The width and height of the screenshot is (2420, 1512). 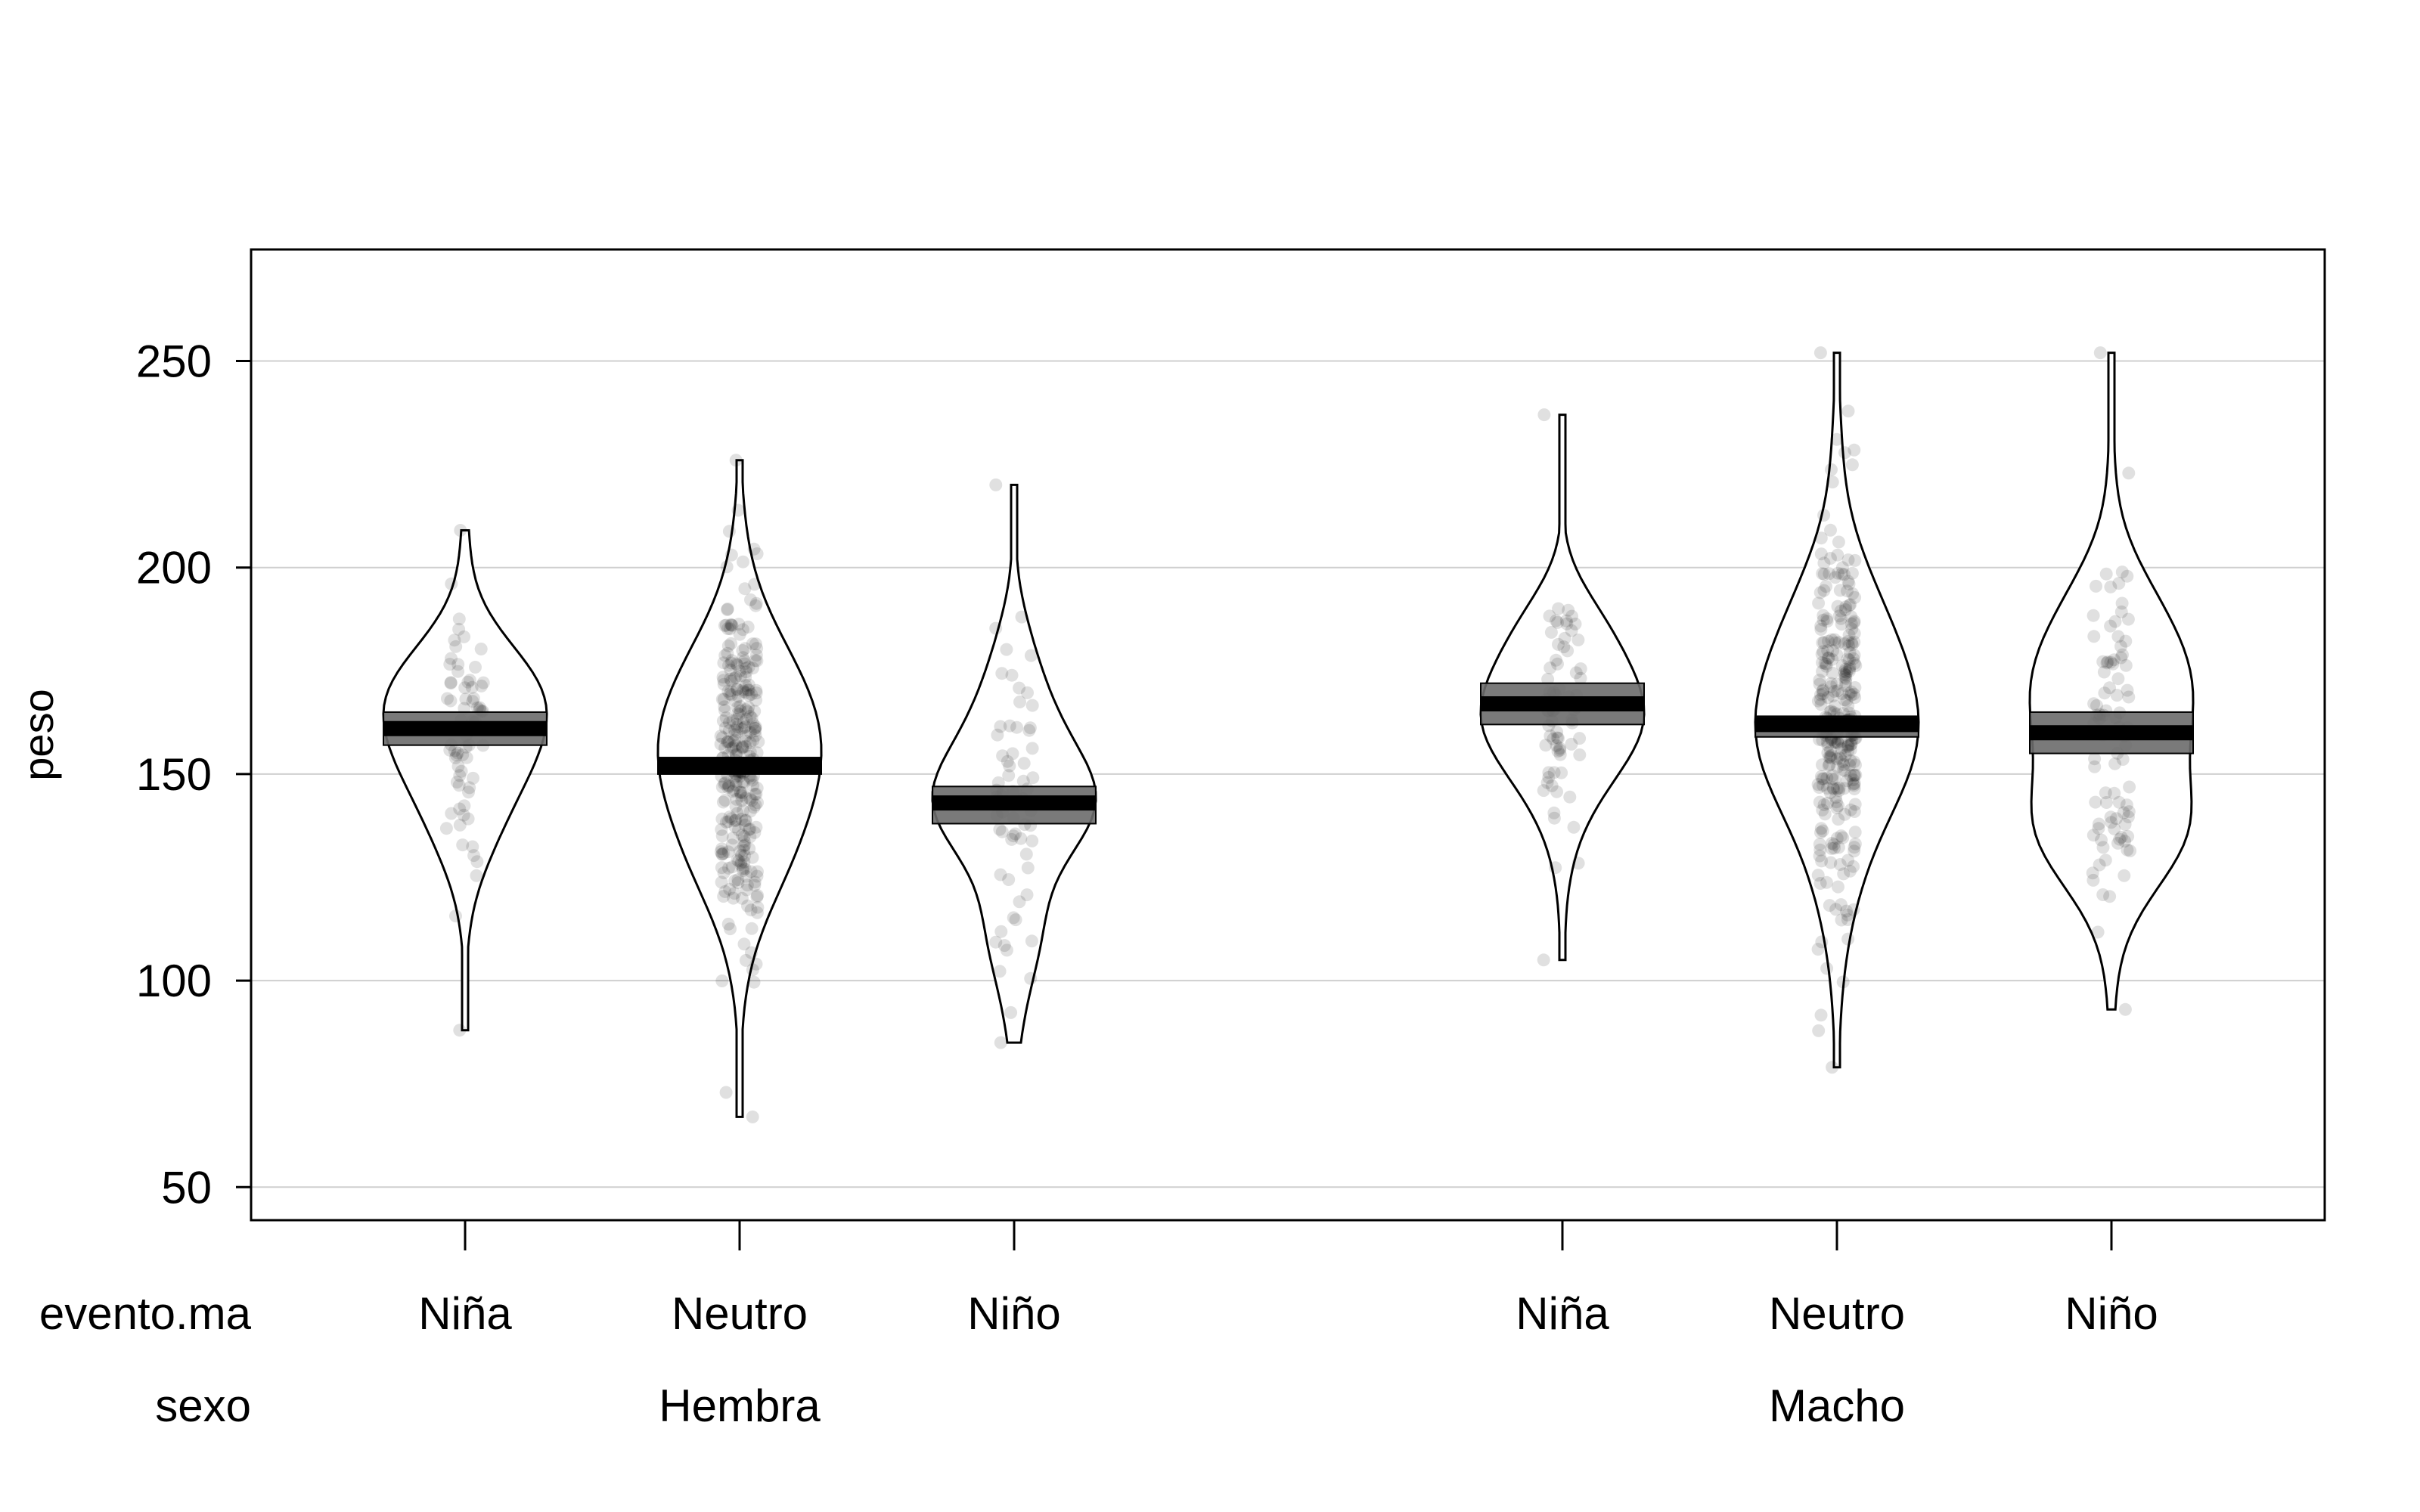 I want to click on category-label: Niña, so click(x=1562, y=1313).